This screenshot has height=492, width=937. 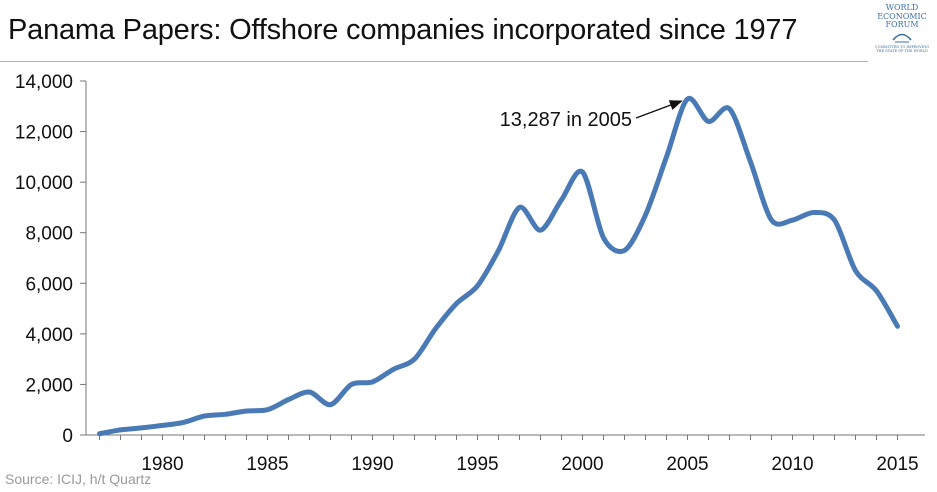 I want to click on wef-arc-logo-icon, so click(x=902, y=38).